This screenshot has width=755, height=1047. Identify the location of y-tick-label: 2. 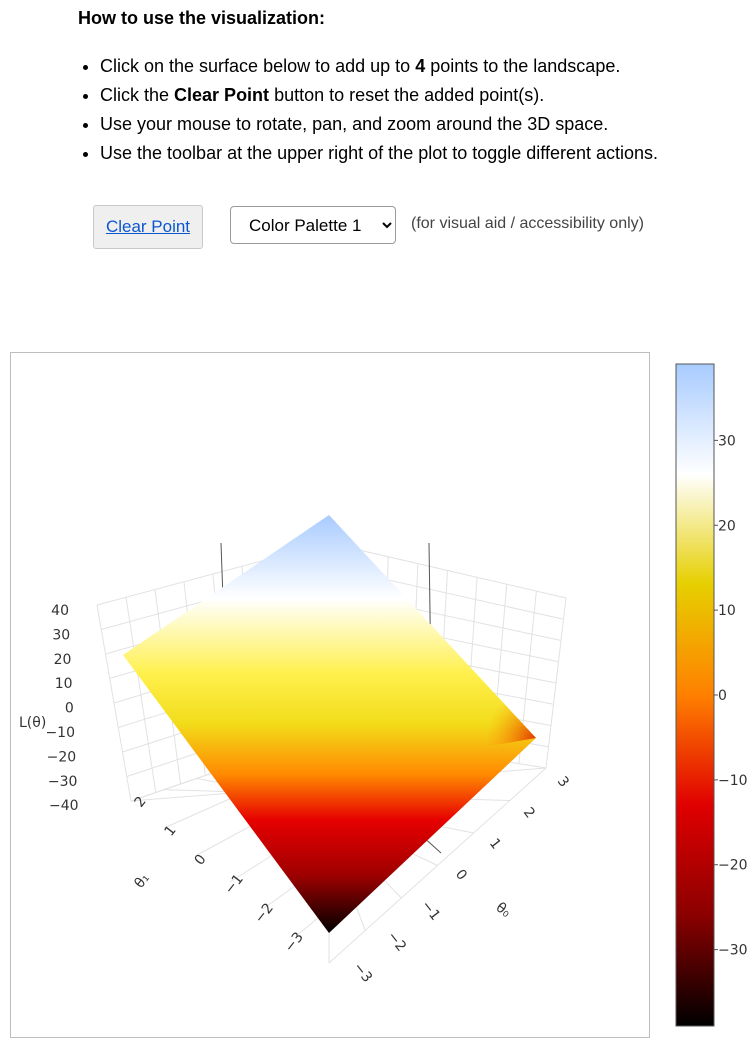
(141, 802).